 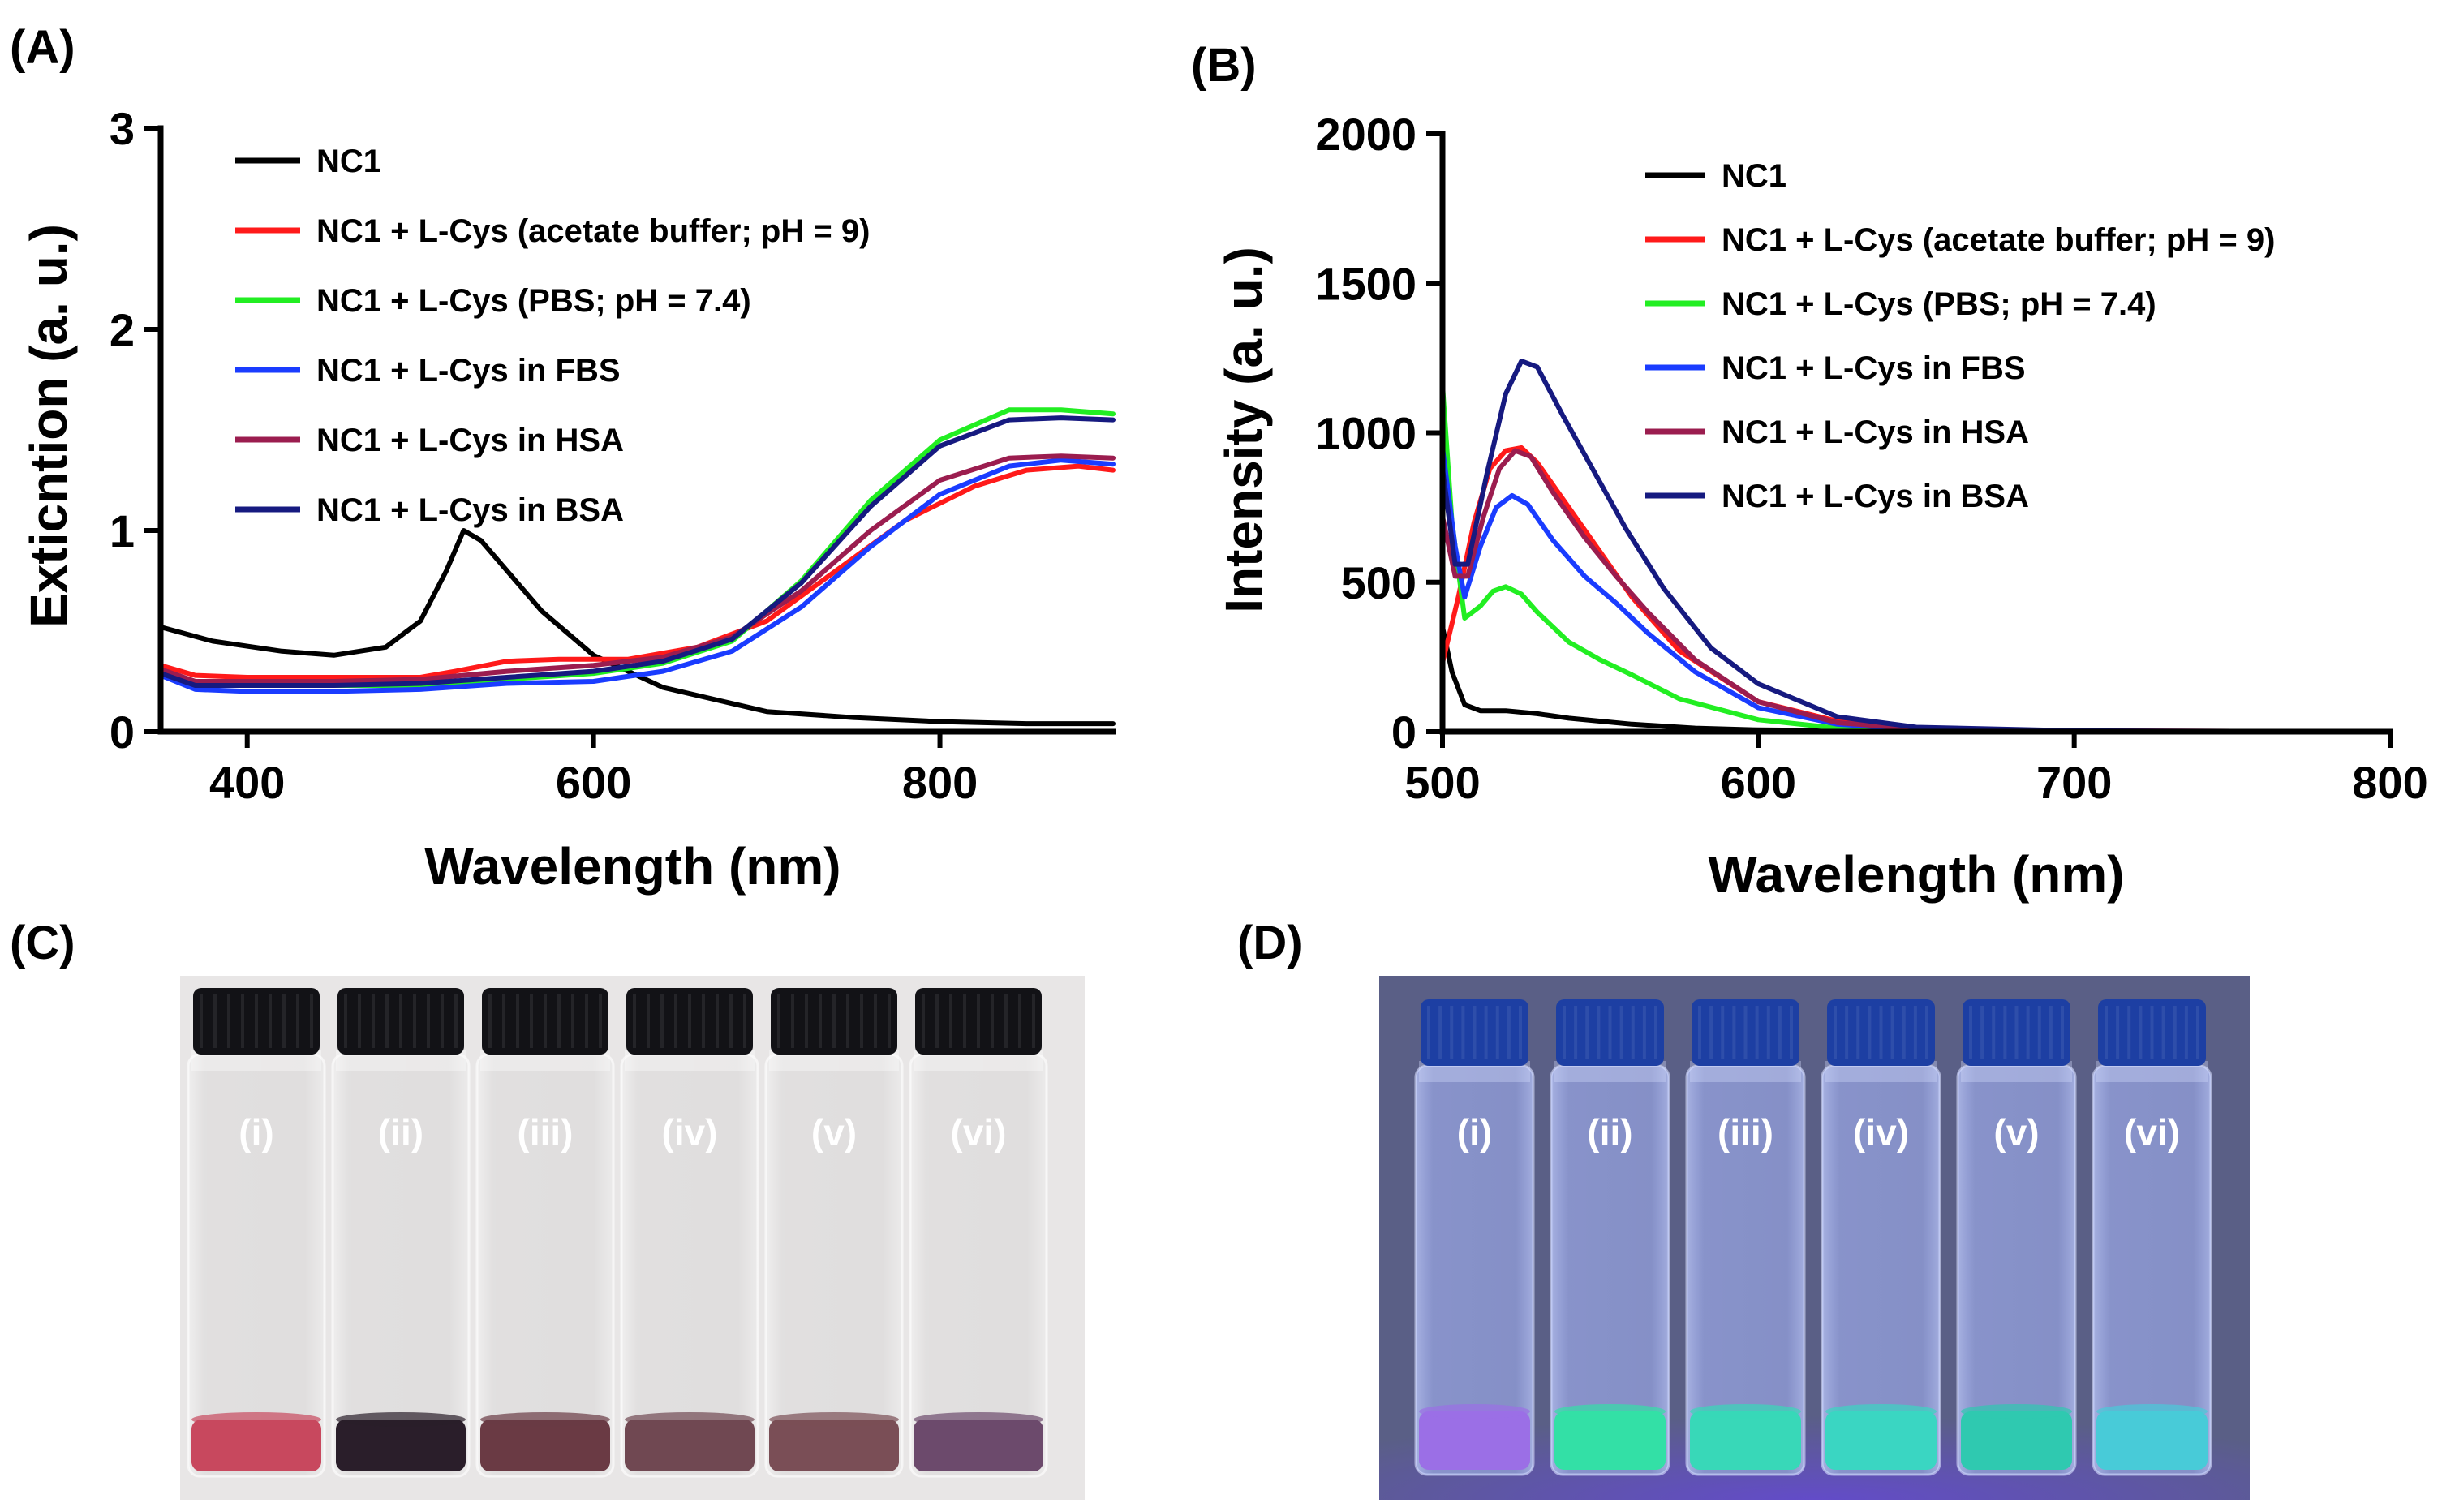 I want to click on vial-label: (iv), so click(x=1881, y=1132).